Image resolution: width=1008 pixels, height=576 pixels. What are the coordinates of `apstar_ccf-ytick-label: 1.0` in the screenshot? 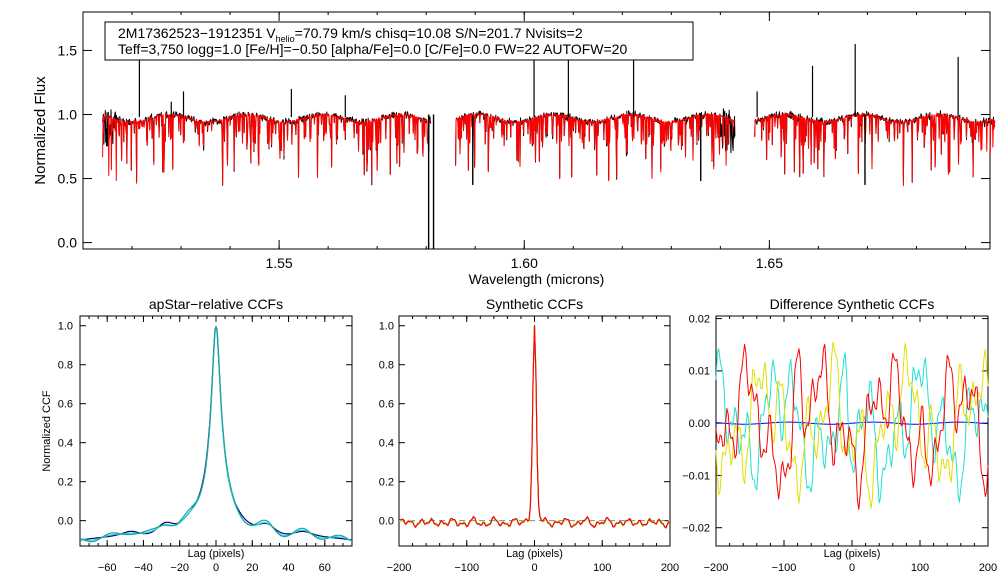 It's located at (65, 327).